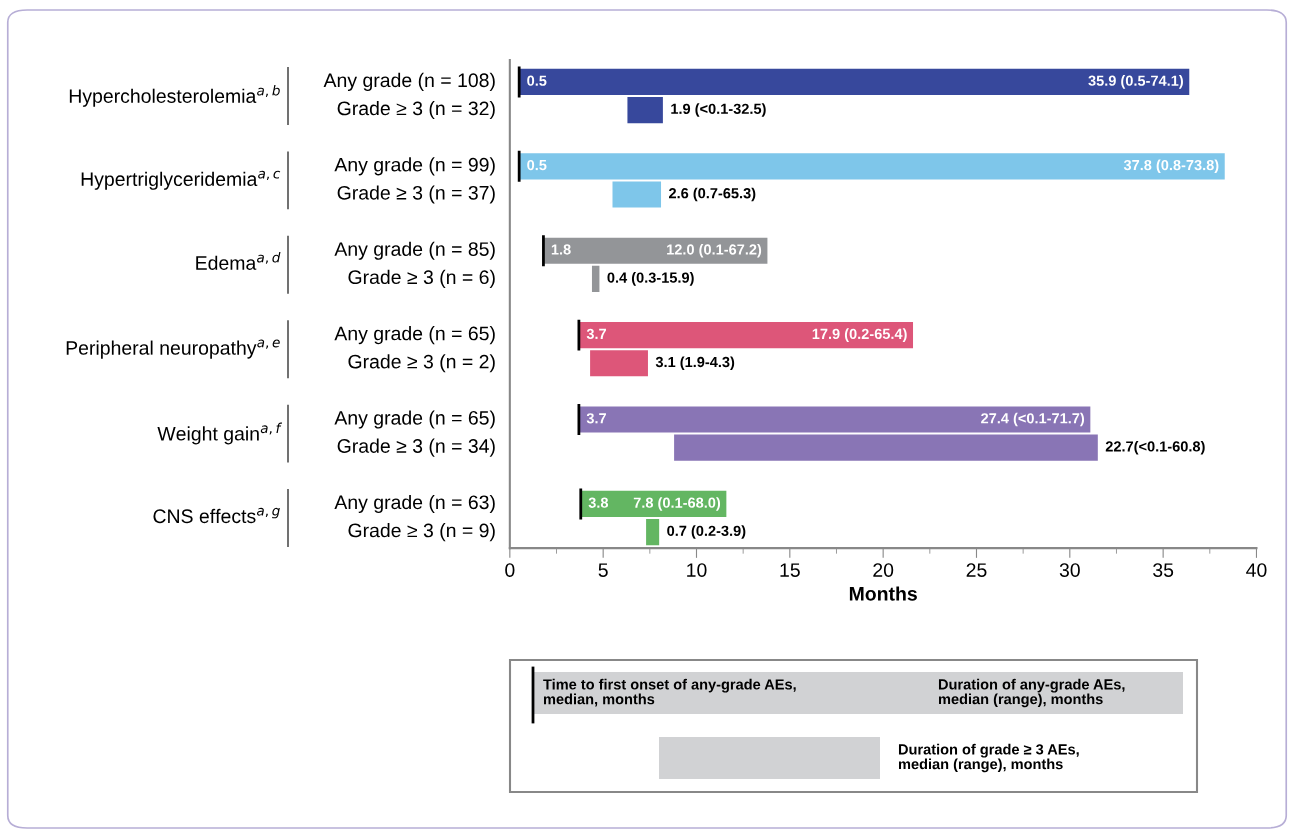  What do you see at coordinates (1256, 570) in the screenshot?
I see `x-tick-label: 40` at bounding box center [1256, 570].